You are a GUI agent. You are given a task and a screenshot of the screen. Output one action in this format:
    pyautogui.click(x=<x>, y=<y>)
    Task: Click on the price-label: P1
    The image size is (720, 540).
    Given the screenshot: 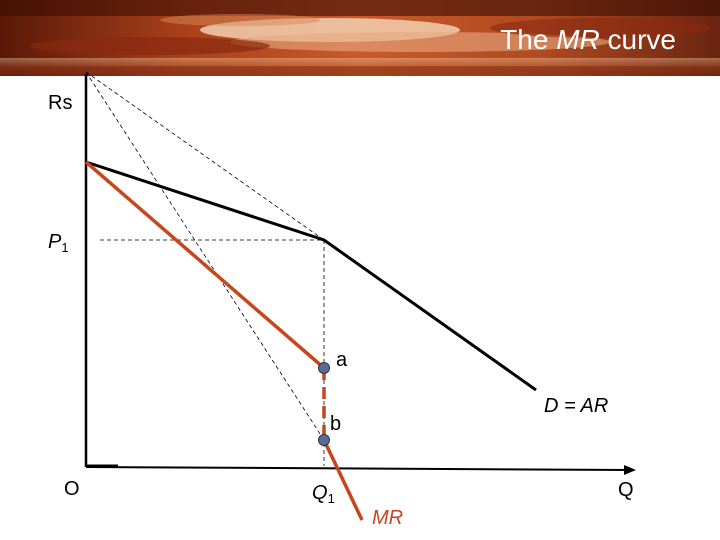 What is the action you would take?
    pyautogui.click(x=58, y=243)
    